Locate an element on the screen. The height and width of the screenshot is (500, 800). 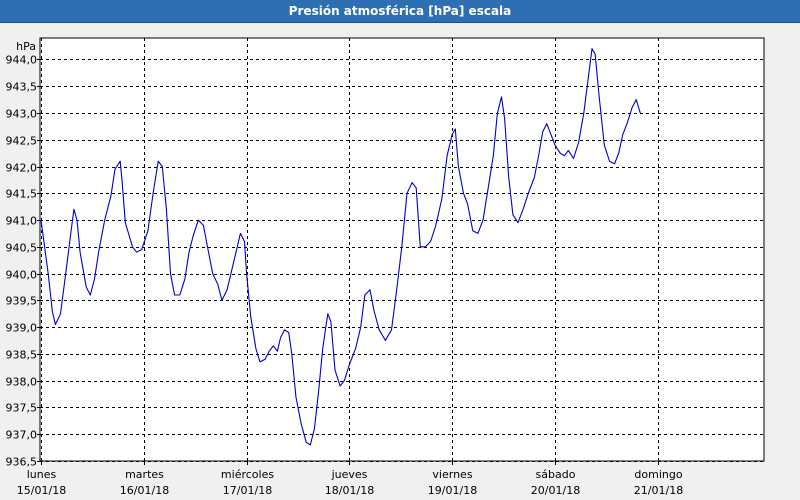
x-tick-date-label: 15/01/18 is located at coordinates (41, 490).